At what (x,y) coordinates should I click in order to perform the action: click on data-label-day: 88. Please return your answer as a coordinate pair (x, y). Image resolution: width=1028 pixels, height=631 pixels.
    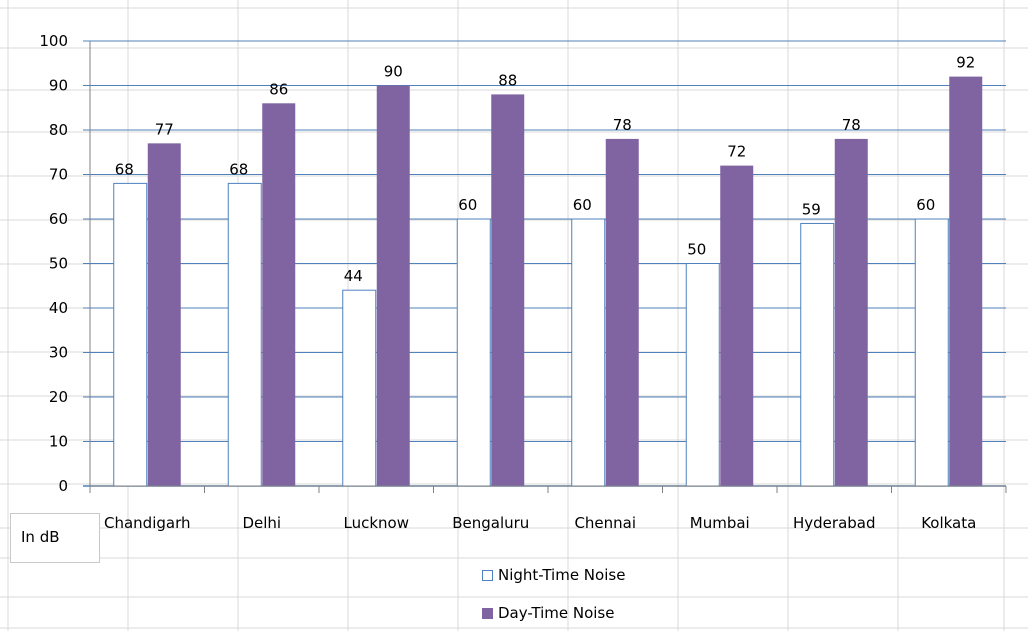
    Looking at the image, I should click on (507, 80).